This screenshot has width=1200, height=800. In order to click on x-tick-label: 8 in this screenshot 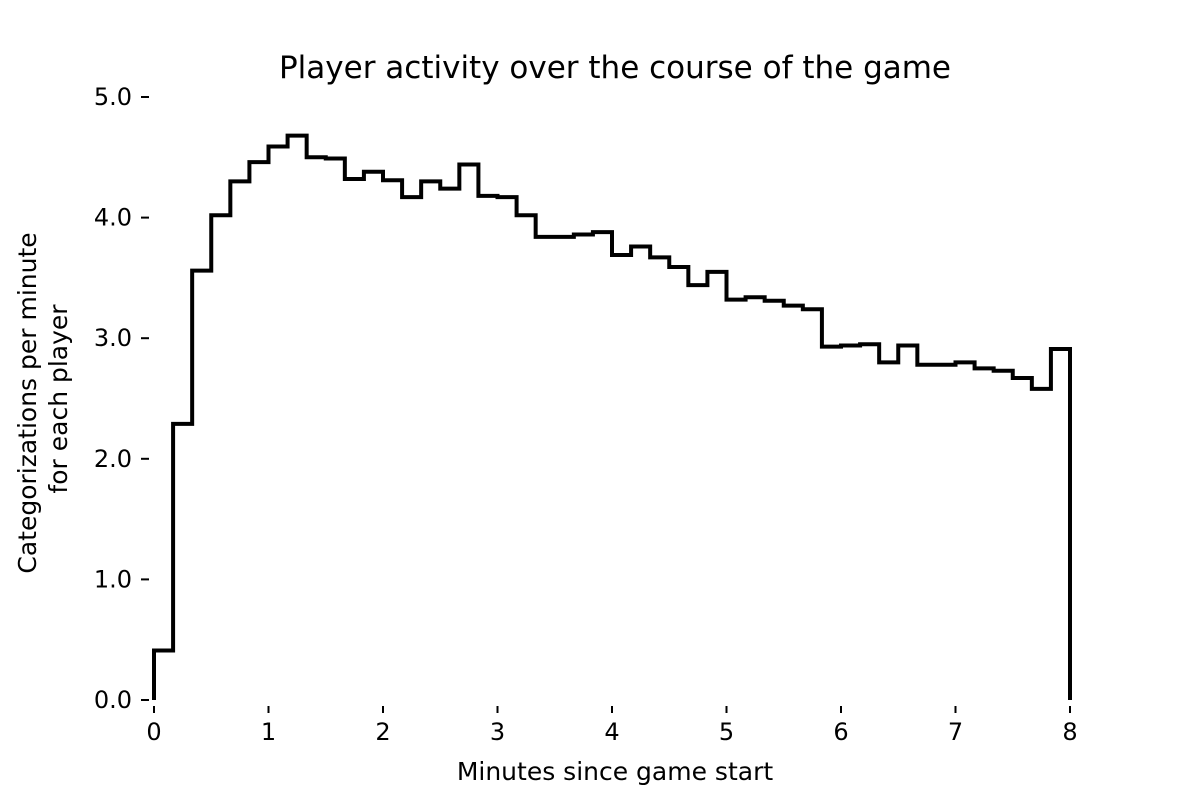, I will do `click(1069, 732)`.